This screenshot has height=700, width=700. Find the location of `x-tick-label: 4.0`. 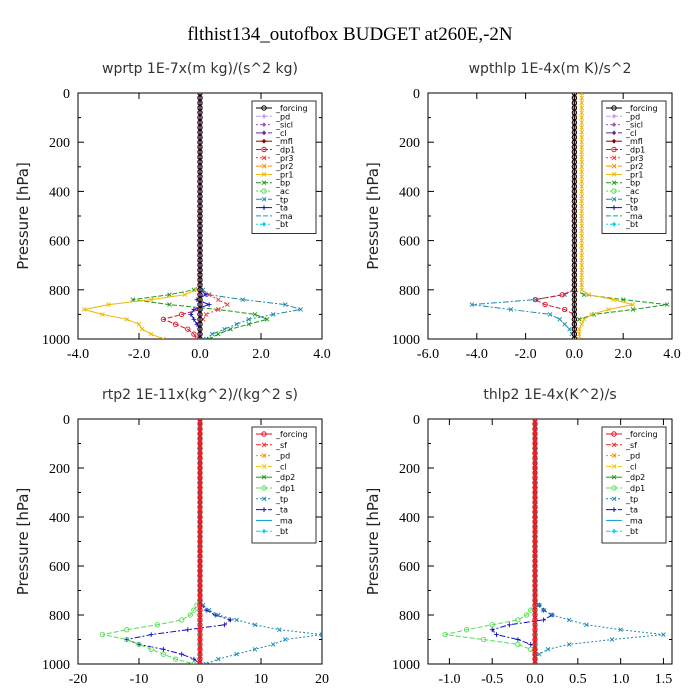

x-tick-label: 4.0 is located at coordinates (322, 354).